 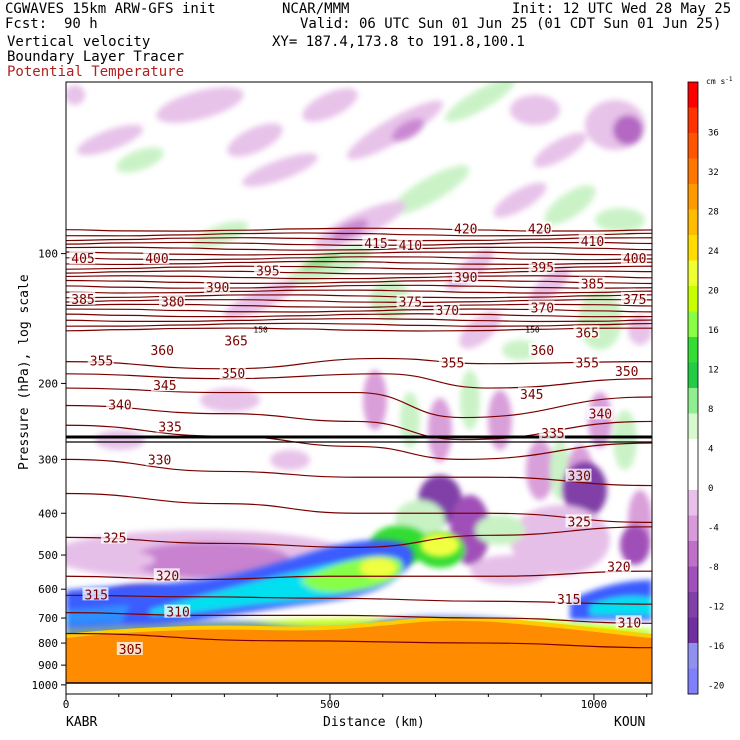 What do you see at coordinates (713, 370) in the screenshot?
I see `colorbar-label: 12` at bounding box center [713, 370].